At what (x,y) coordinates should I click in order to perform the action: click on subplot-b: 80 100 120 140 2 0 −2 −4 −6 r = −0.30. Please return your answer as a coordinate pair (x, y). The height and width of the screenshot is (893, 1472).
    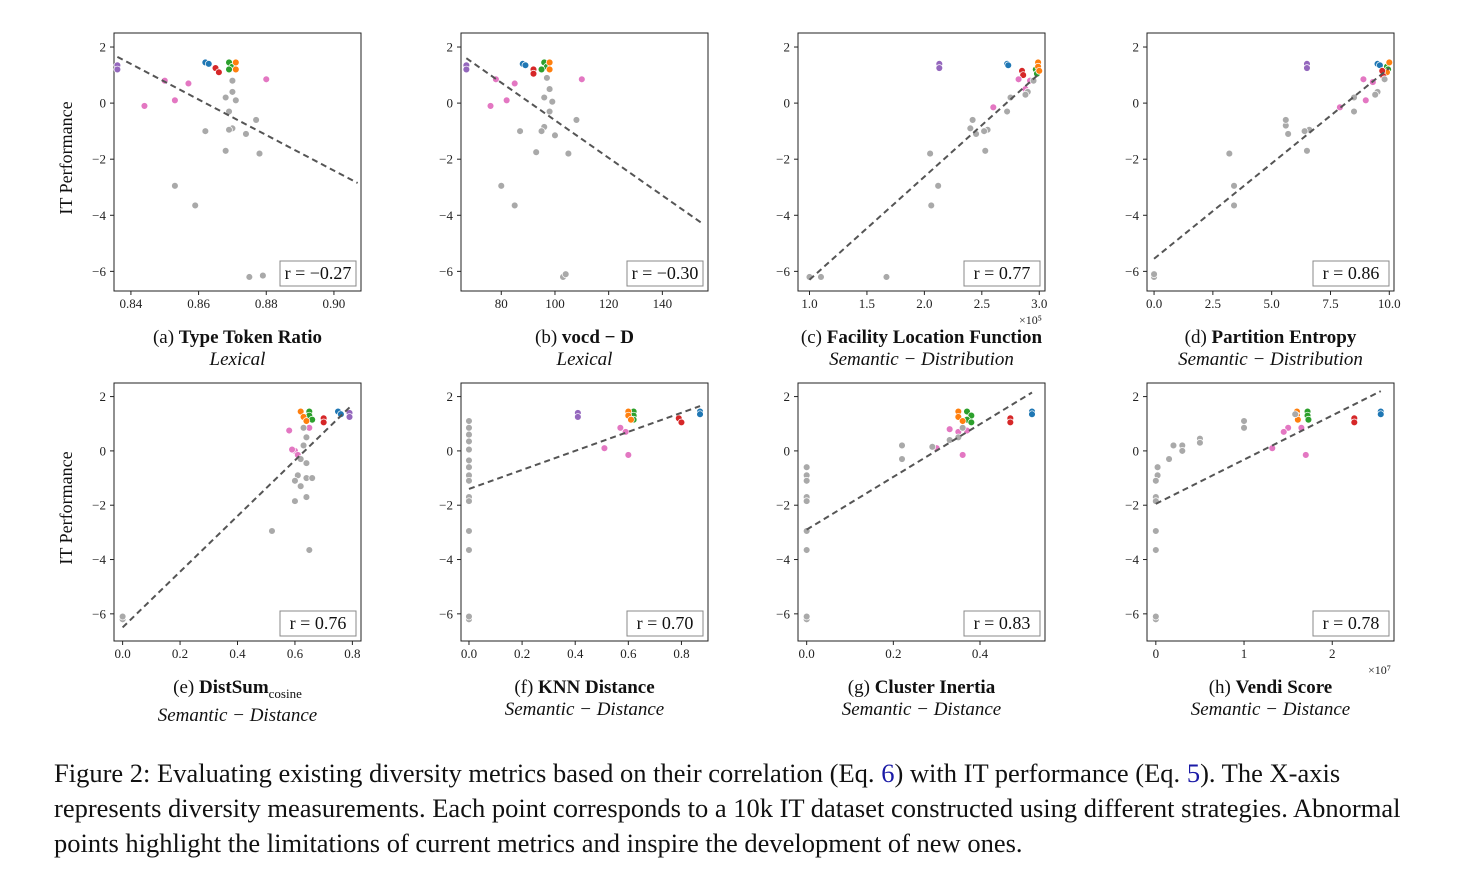
    Looking at the image, I should click on (564, 186).